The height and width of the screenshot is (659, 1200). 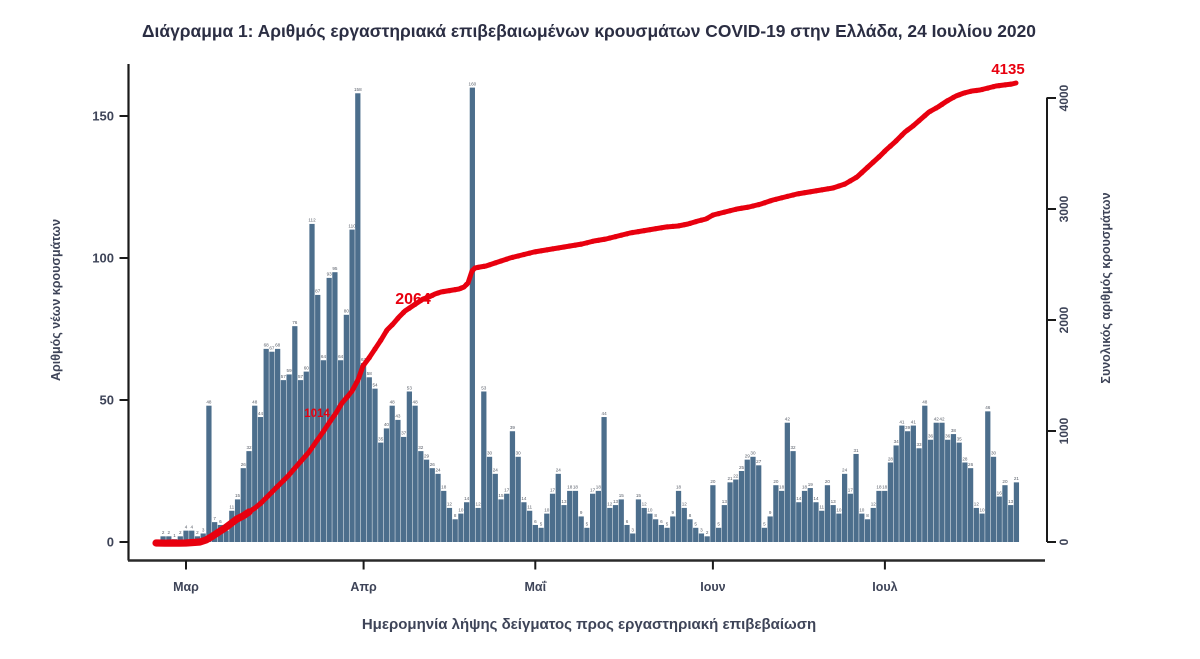 I want to click on svg-text: Μαΐ, so click(x=536, y=587).